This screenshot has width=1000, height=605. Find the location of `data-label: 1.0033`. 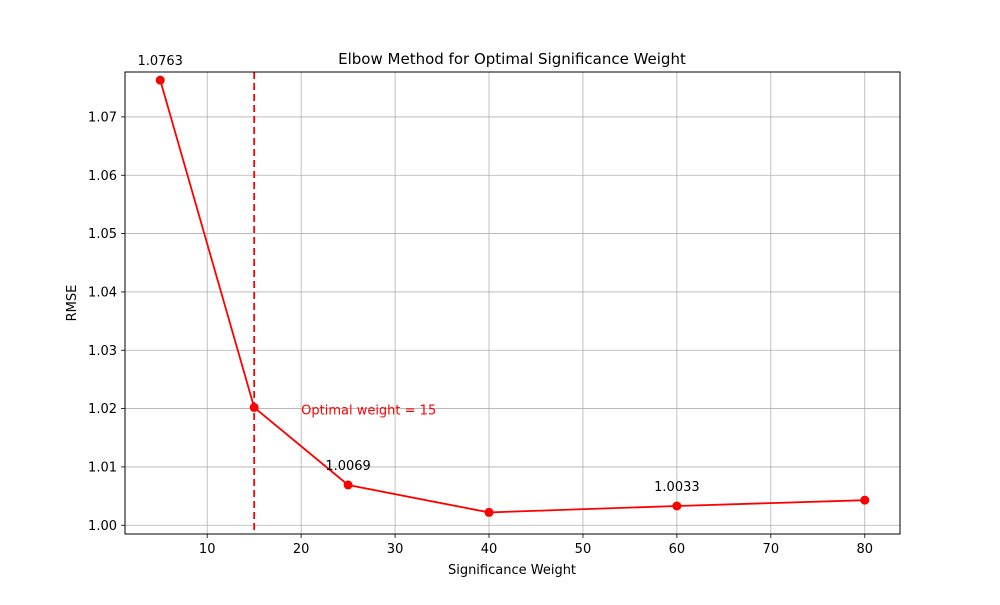

data-label: 1.0033 is located at coordinates (677, 487).